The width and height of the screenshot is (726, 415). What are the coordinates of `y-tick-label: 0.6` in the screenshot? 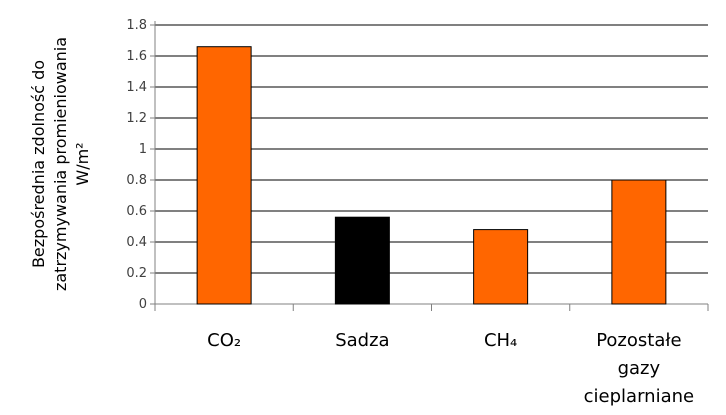 It's located at (136, 211).